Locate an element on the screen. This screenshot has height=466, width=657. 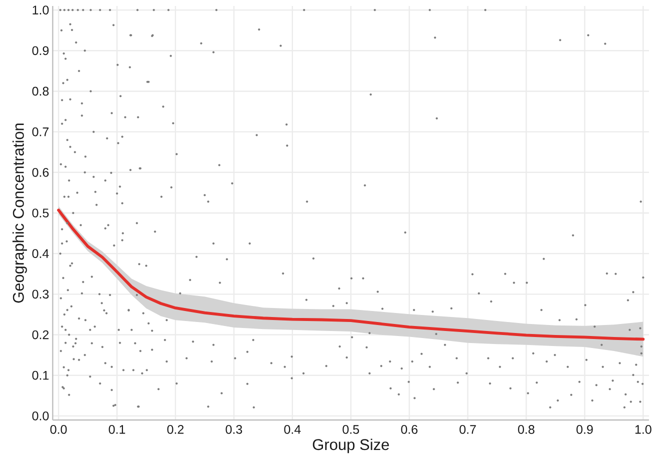
y-tick-label: 0.3 is located at coordinates (40, 294).